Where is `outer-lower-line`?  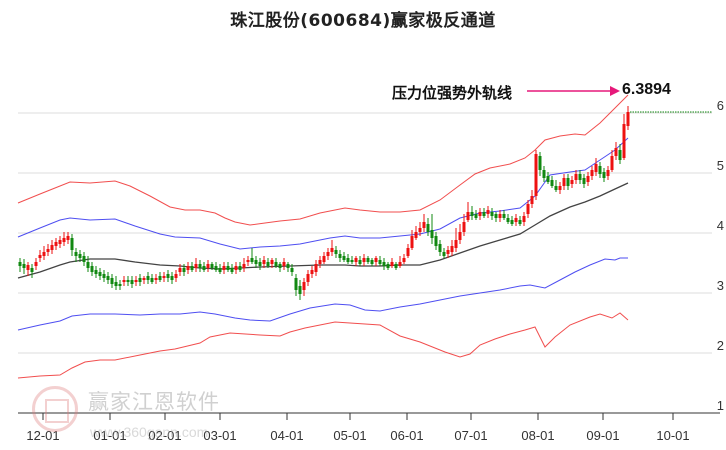 outer-lower-line is located at coordinates (323, 345).